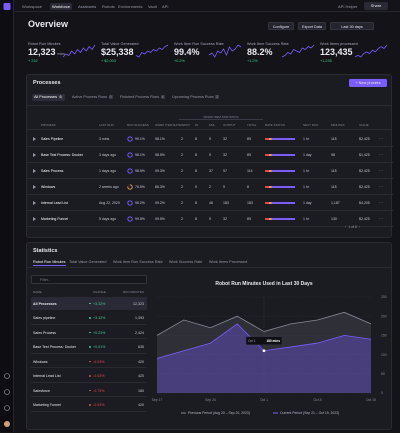  Describe the element at coordinates (55, 218) in the screenshot. I see `process-name: Marketing Funnel` at that location.